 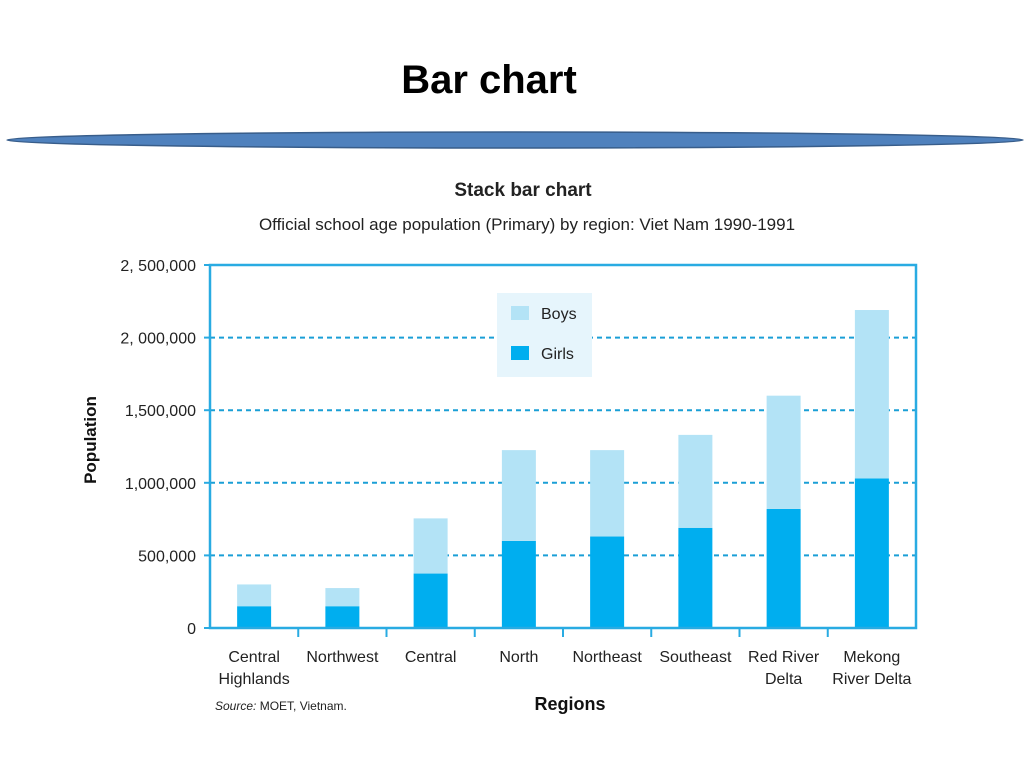 I want to click on y-tick-label: 2, 500,000, so click(x=158, y=266).